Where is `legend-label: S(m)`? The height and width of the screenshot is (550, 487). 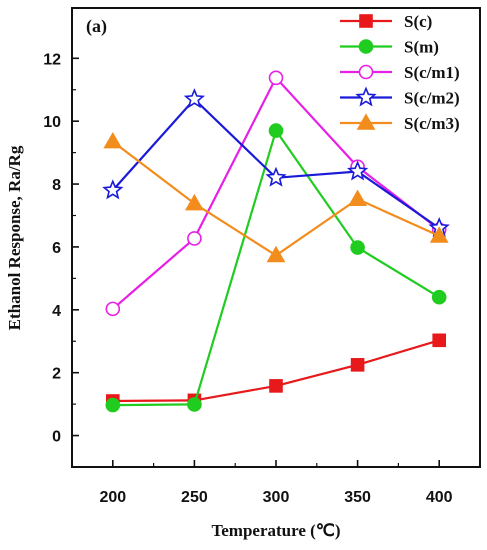 legend-label: S(m) is located at coordinates (421, 47).